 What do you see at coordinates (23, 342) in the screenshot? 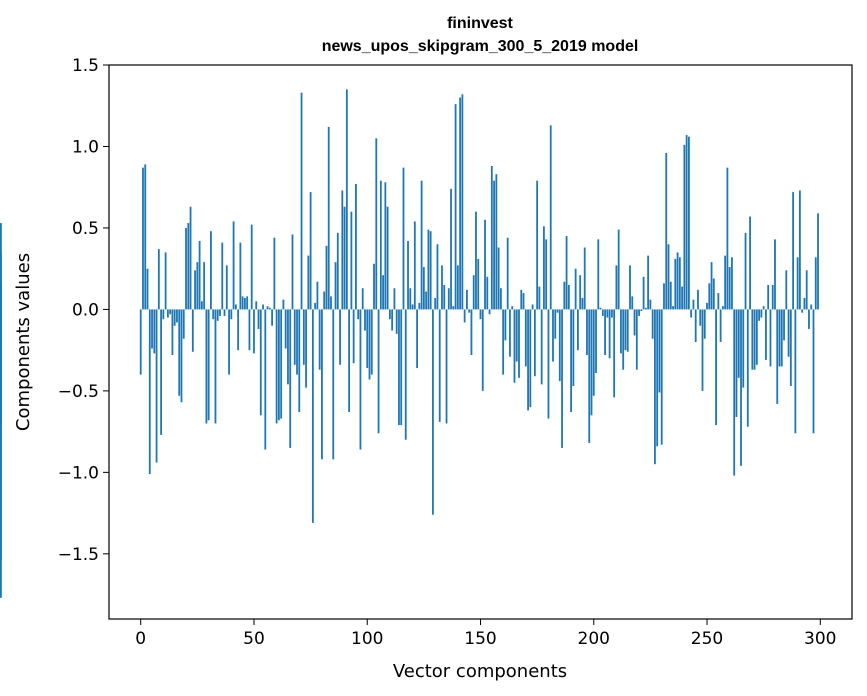
I see `y-axis-label: Components values` at bounding box center [23, 342].